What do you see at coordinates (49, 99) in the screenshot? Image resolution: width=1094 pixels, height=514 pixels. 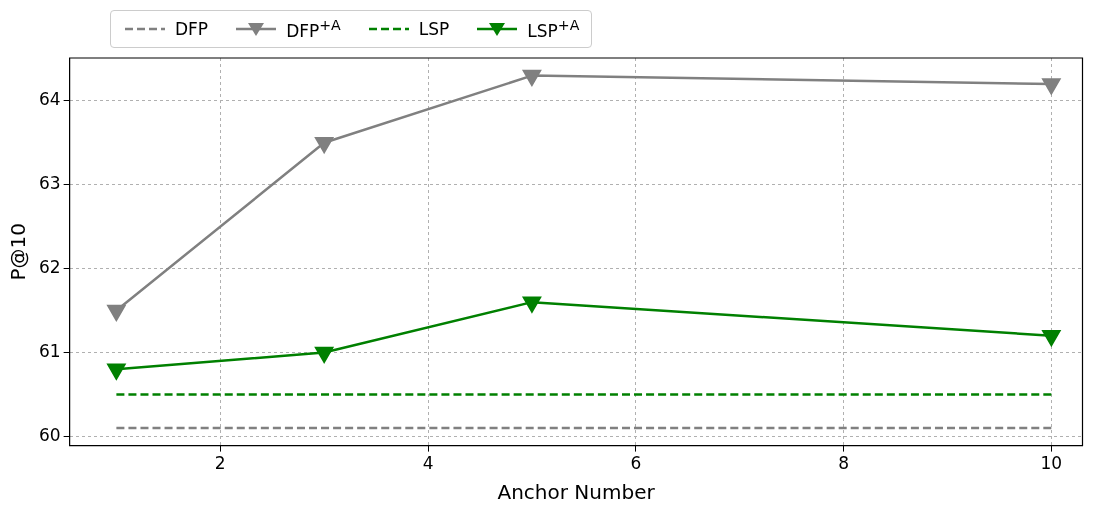 I see `y-tick-label: 64` at bounding box center [49, 99].